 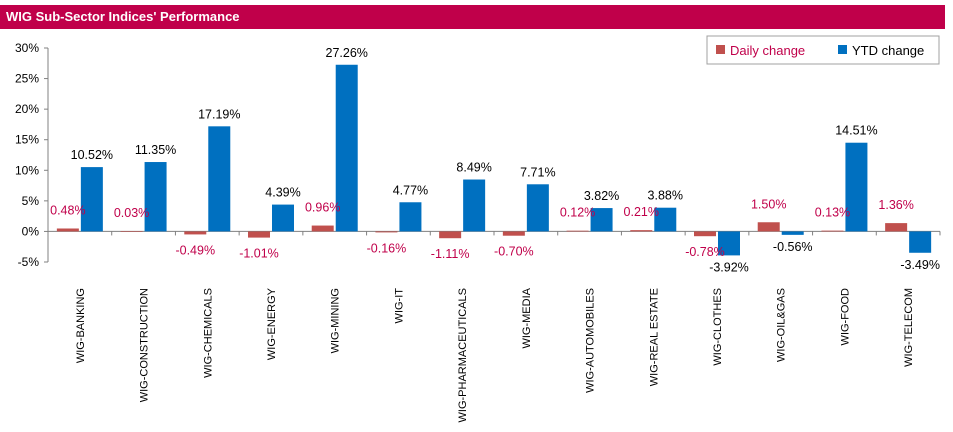 What do you see at coordinates (856, 131) in the screenshot?
I see `ytd-change-label: 14.51%` at bounding box center [856, 131].